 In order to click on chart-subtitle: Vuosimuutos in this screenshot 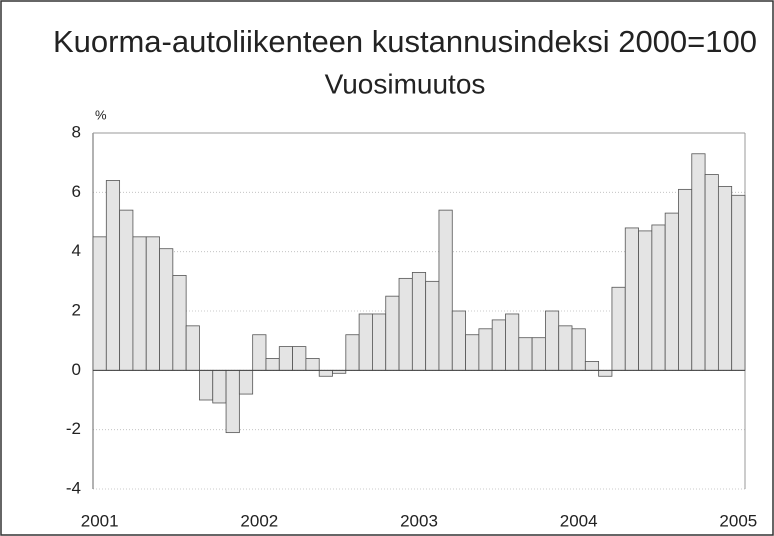, I will do `click(405, 83)`.